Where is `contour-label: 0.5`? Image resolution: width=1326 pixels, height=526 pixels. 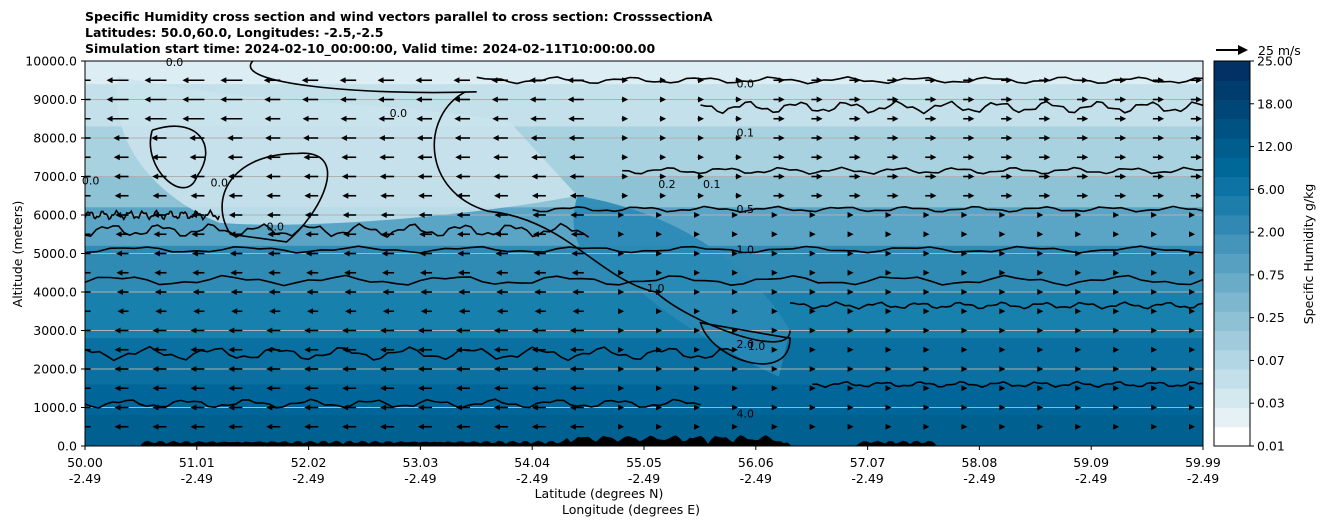 contour-label: 0.5 is located at coordinates (746, 209).